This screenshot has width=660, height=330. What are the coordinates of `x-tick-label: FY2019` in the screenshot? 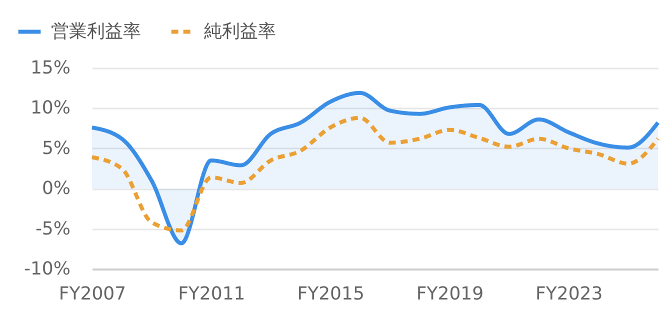 It's located at (450, 294).